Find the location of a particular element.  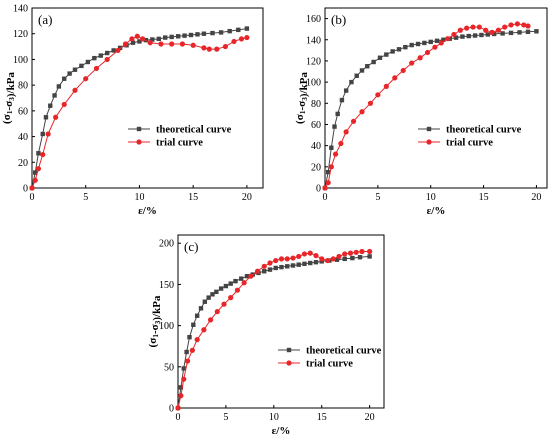

panel-label: (a) is located at coordinates (45, 19).